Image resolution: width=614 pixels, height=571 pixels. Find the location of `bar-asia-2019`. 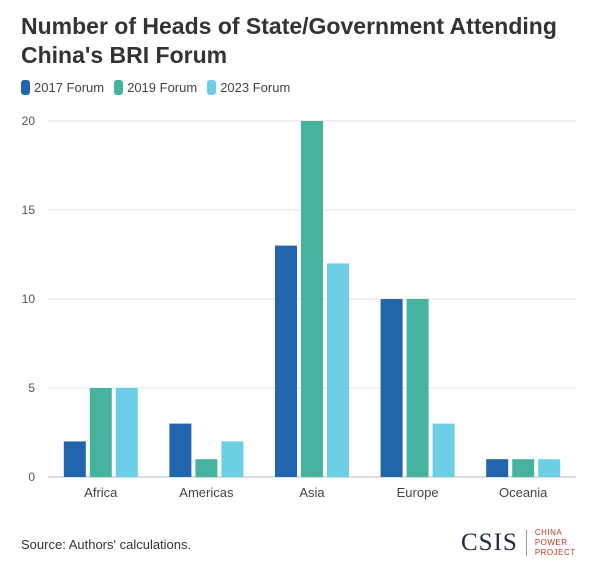

bar-asia-2019 is located at coordinates (312, 299).